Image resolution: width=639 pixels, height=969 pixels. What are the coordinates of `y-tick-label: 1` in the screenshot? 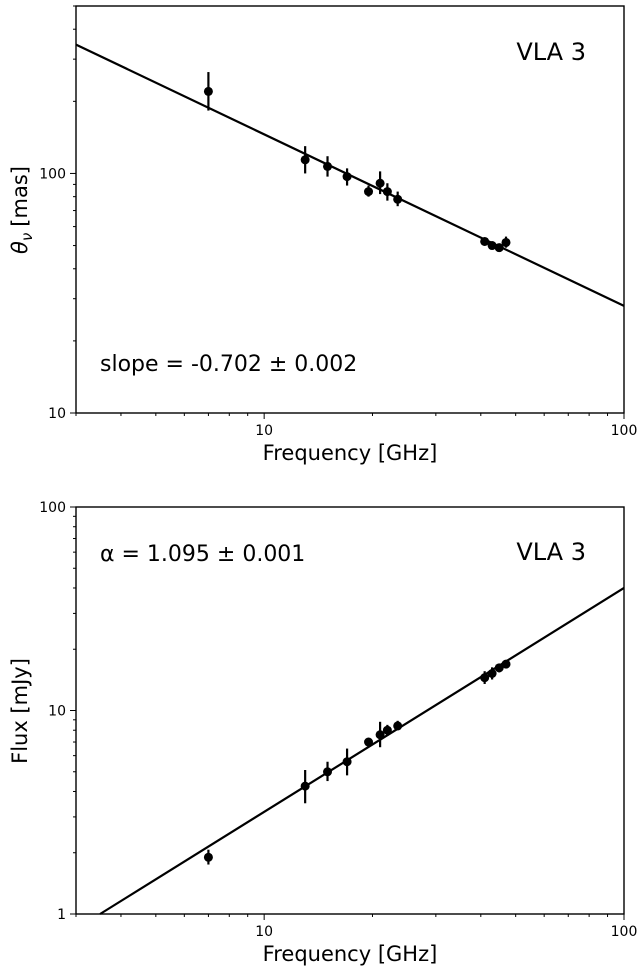 It's located at (61, 915).